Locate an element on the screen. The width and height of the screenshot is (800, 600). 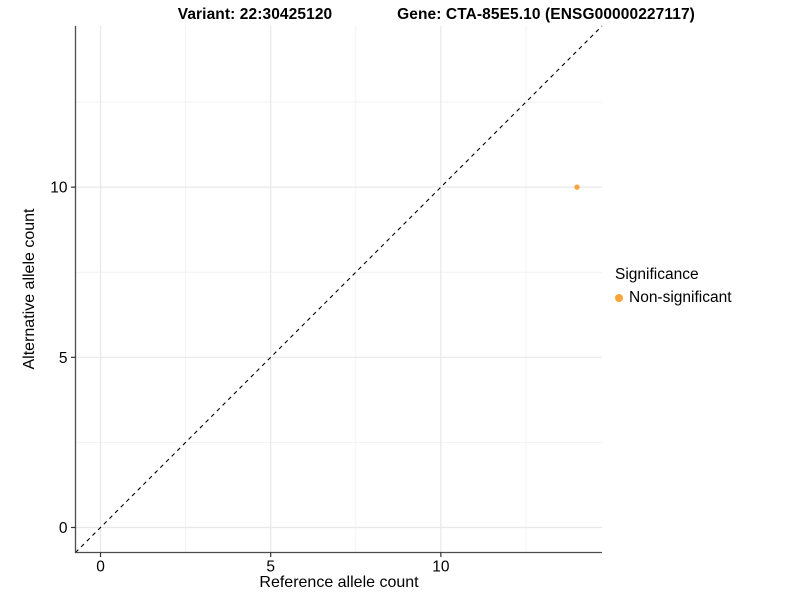
data-point is located at coordinates (577, 187).